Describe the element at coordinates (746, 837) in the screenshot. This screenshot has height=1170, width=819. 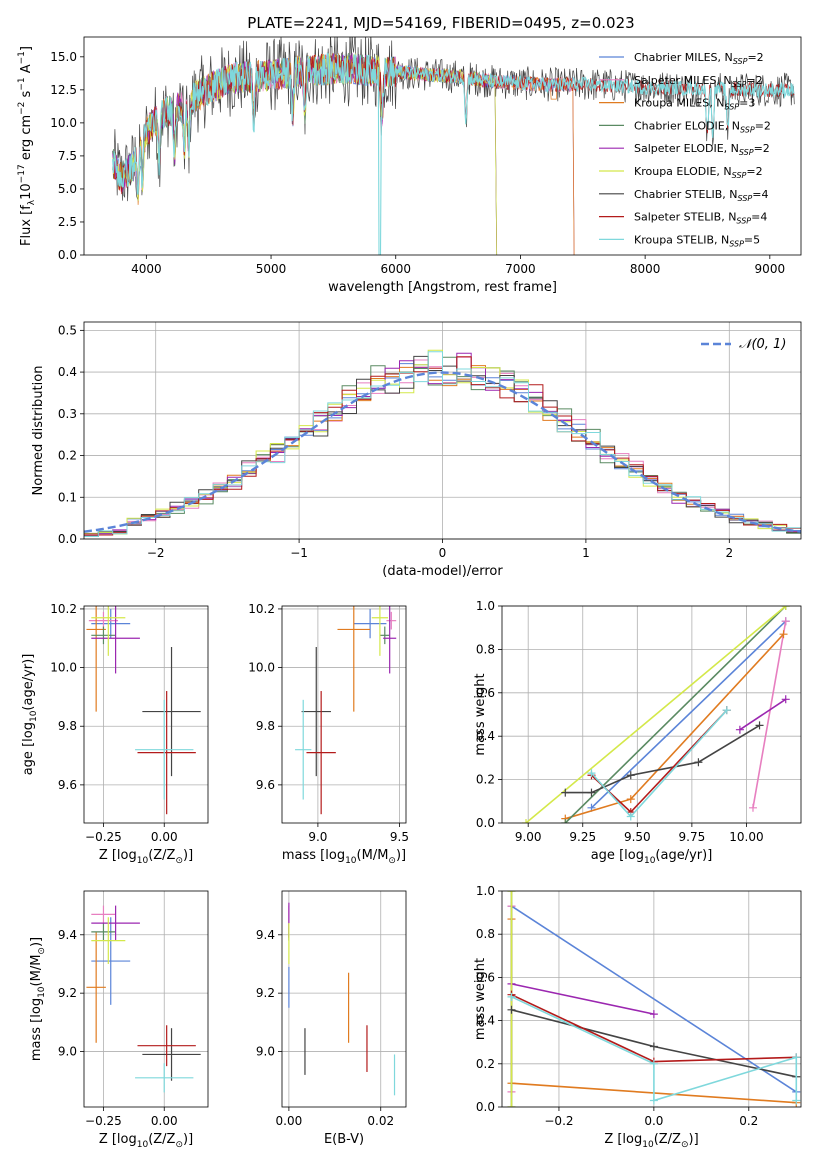
I see `x-tick-label: 10.00` at that location.